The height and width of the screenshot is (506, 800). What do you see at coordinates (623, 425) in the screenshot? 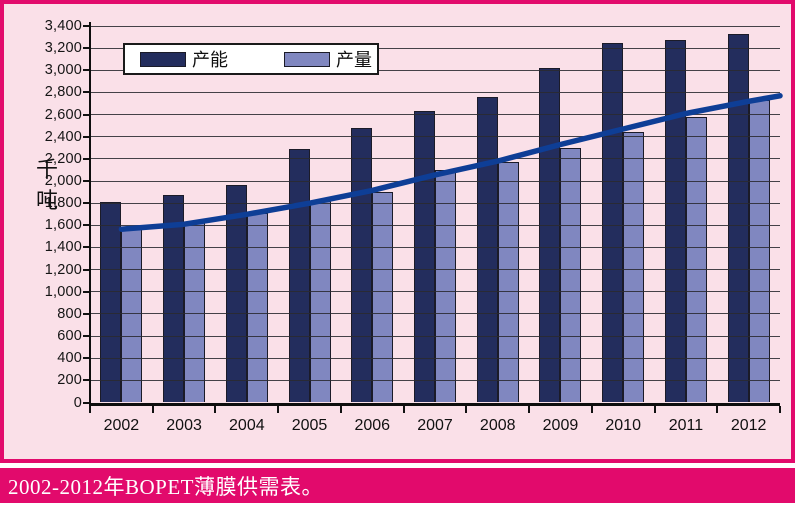
I see `x-axis-year-label: 2010` at bounding box center [623, 425].